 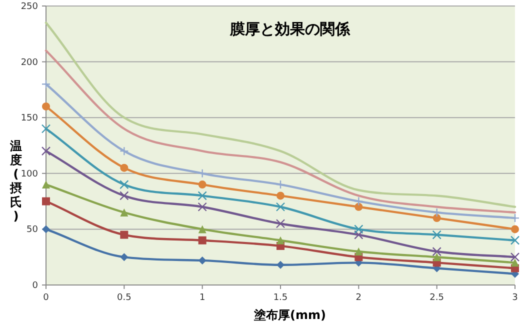 I want to click on x-tick-label: 1, so click(x=202, y=298).